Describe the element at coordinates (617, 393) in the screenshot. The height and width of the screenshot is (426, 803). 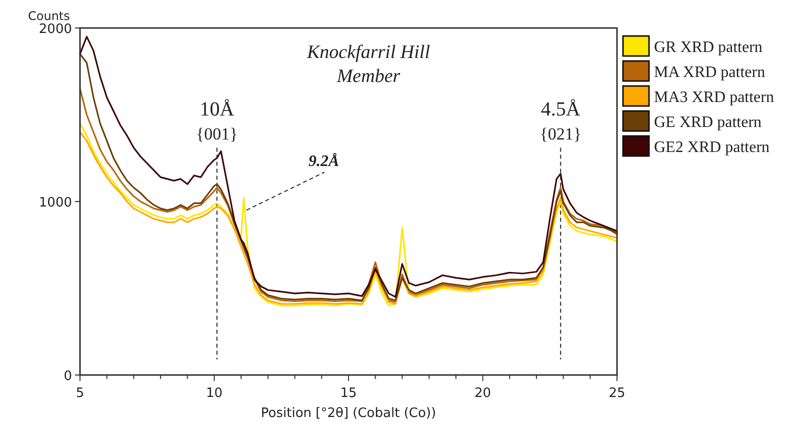
I see `x-tick-label: 25` at that location.